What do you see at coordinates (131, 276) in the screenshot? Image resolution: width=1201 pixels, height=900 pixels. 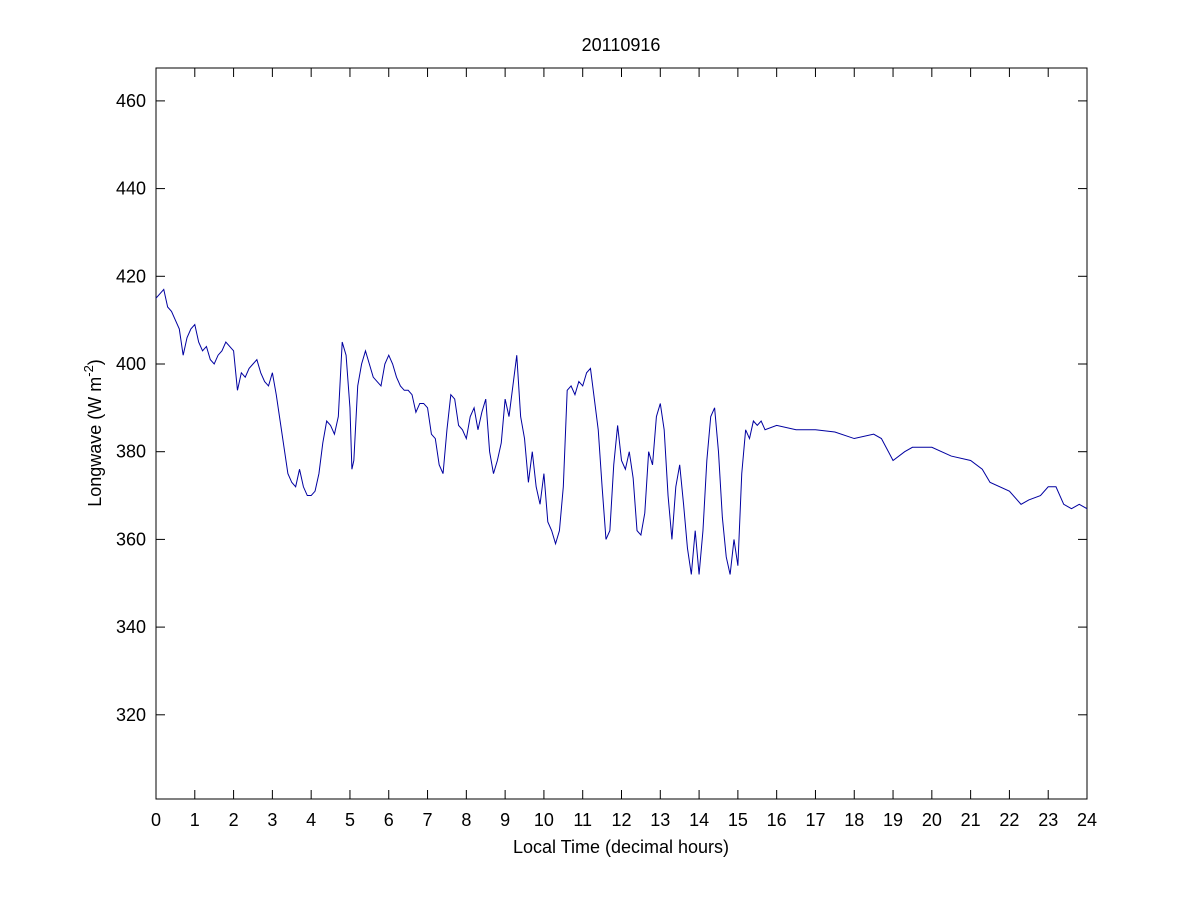 I see `y-tick-label: 420` at bounding box center [131, 276].